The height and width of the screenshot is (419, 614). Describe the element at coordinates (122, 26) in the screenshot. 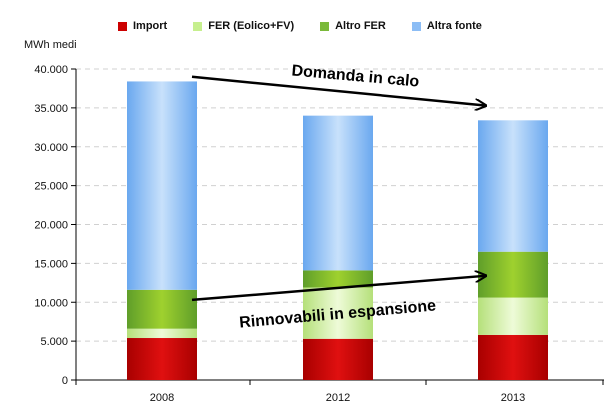

I see `legend-swatch-import` at that location.